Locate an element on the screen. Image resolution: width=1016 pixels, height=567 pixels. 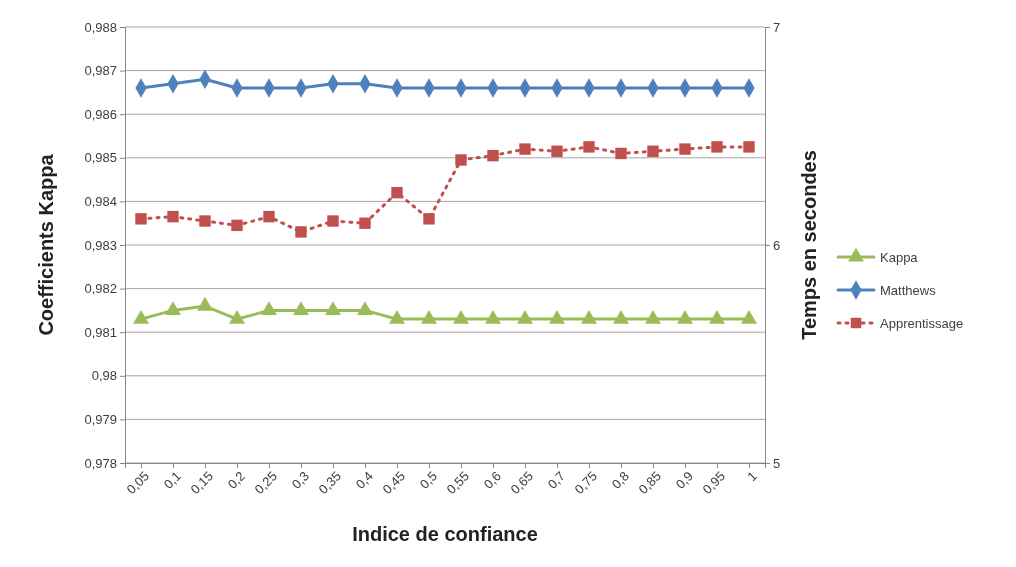
y2-tick-label: 5 is located at coordinates (777, 463).